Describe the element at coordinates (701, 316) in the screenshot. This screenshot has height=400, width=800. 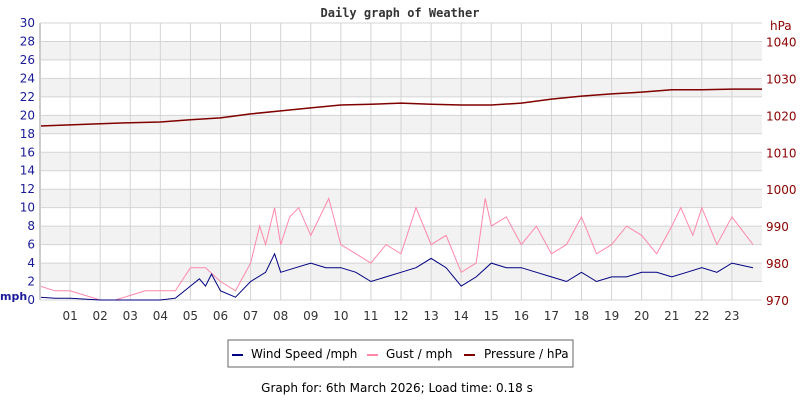
I see `x-tick: 22` at that location.